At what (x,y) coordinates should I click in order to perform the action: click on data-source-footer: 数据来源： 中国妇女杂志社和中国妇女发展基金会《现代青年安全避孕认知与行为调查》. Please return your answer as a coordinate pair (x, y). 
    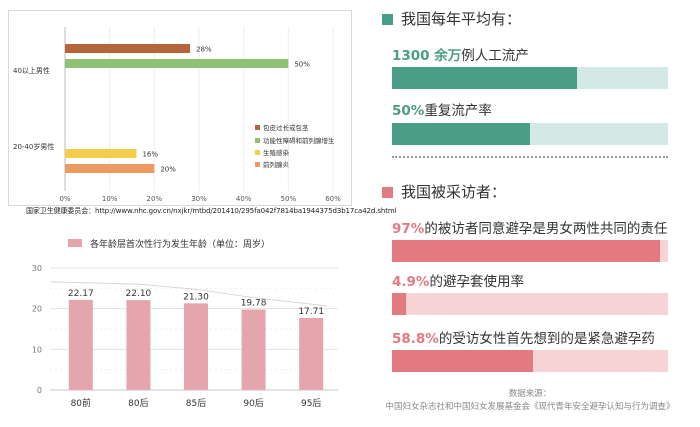
    Looking at the image, I should click on (530, 401).